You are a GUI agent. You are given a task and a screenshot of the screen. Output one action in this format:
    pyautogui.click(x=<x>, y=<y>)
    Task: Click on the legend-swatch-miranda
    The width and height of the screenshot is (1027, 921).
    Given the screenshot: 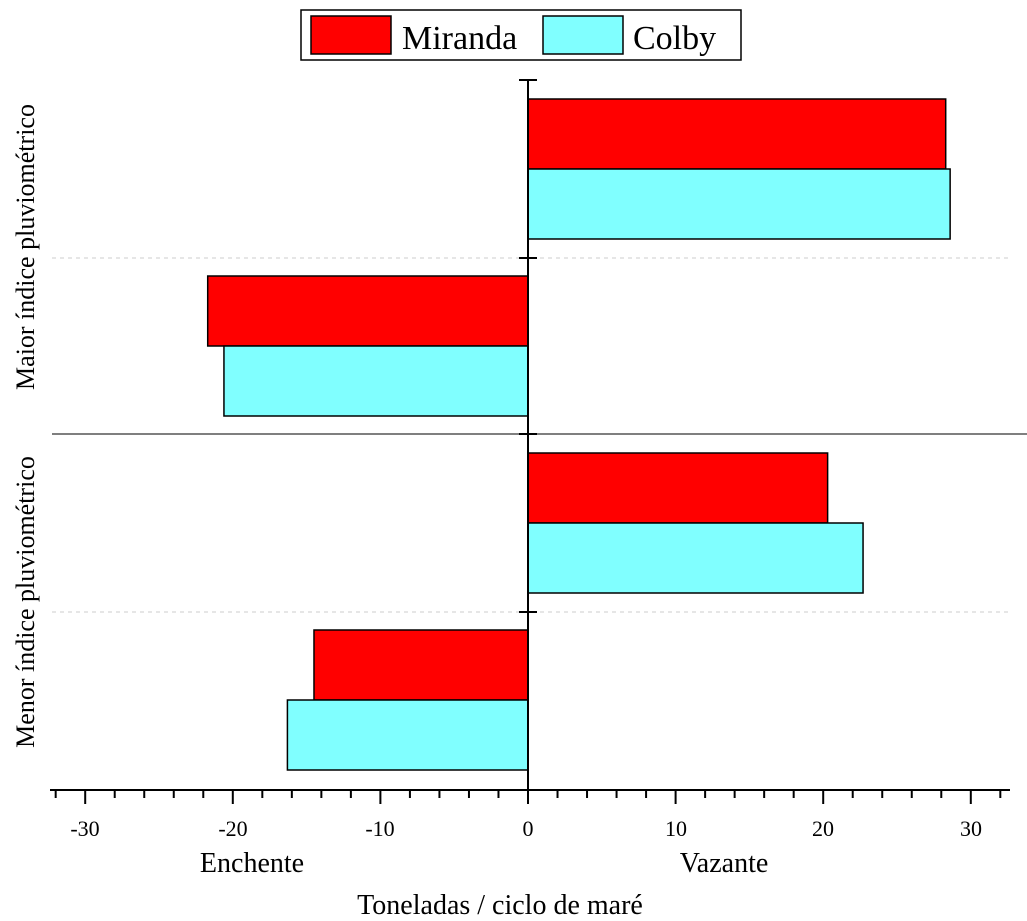 What is the action you would take?
    pyautogui.click(x=351, y=35)
    